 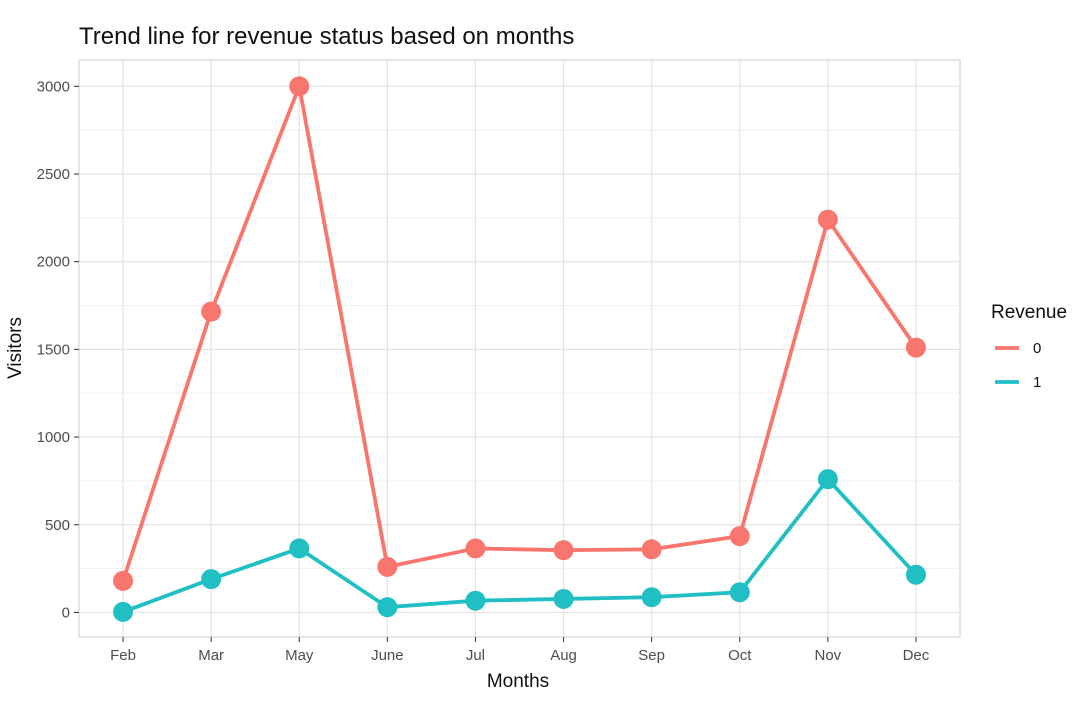 What do you see at coordinates (740, 655) in the screenshot?
I see `x-tick-label: Oct` at bounding box center [740, 655].